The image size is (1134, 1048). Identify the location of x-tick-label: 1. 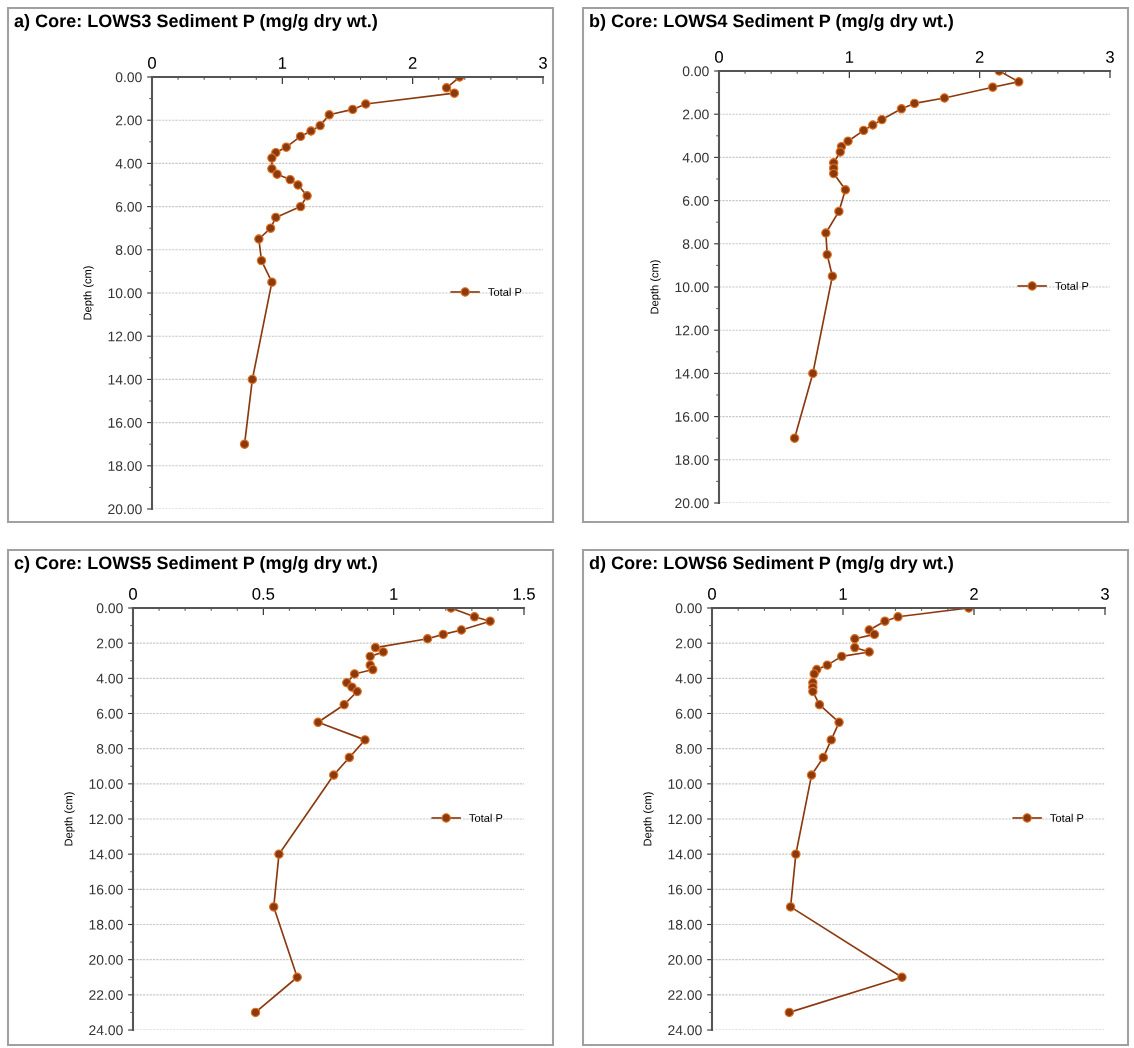
(843, 594).